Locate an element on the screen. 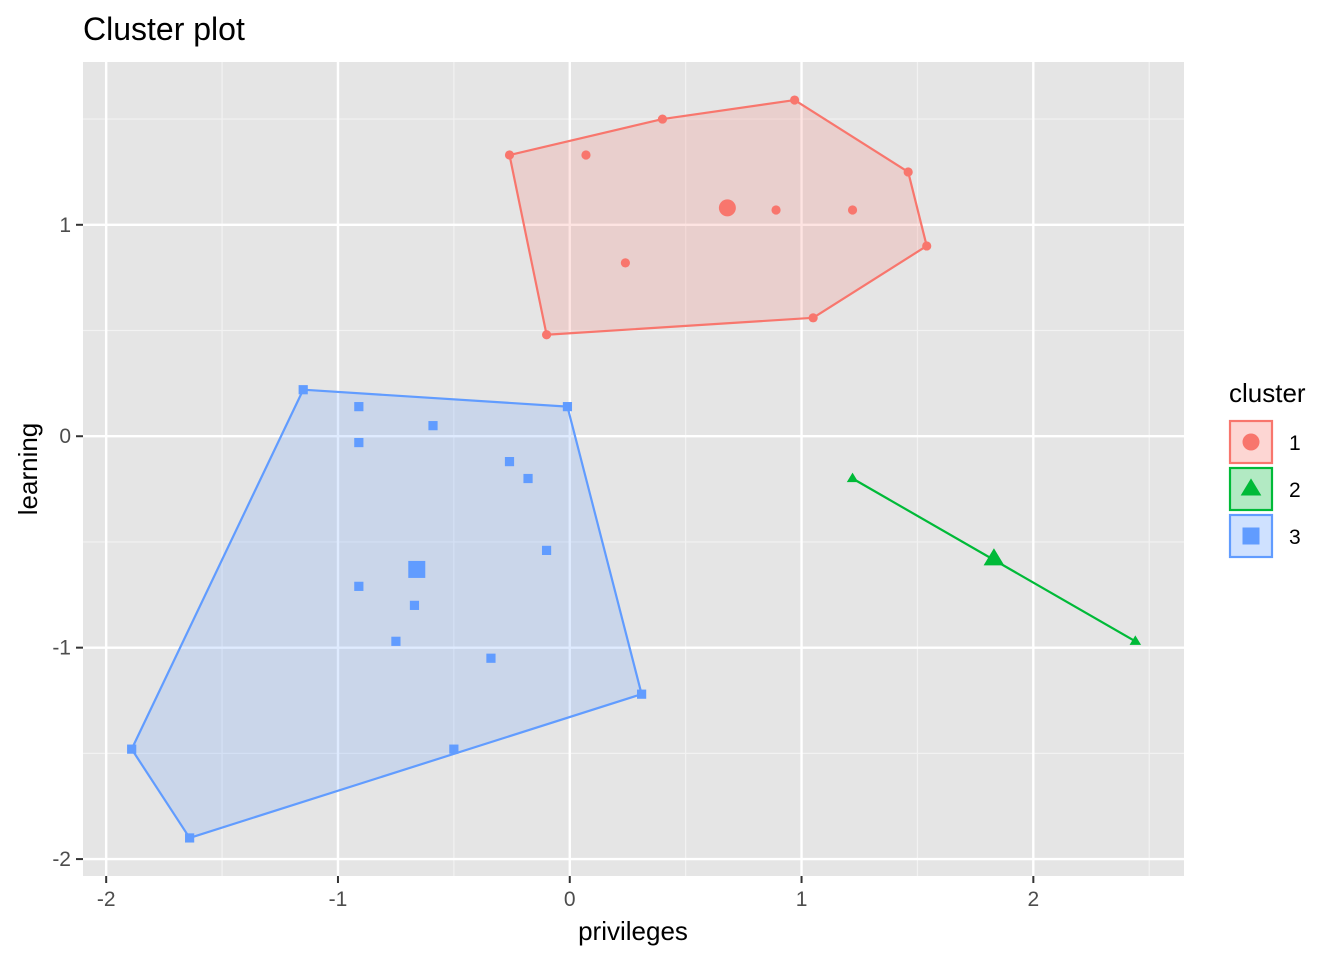 The width and height of the screenshot is (1344, 960). legend-label-1: 1 is located at coordinates (1295, 443).